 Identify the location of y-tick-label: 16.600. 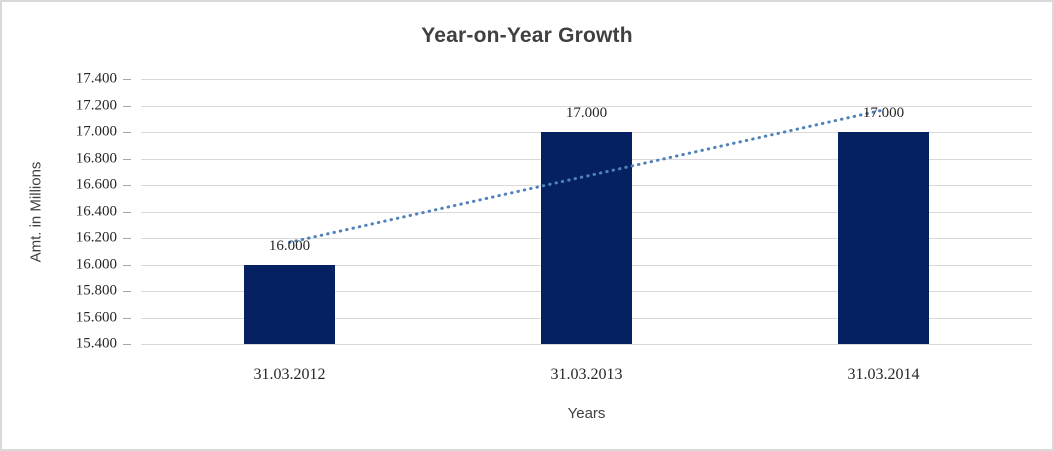
(96, 184).